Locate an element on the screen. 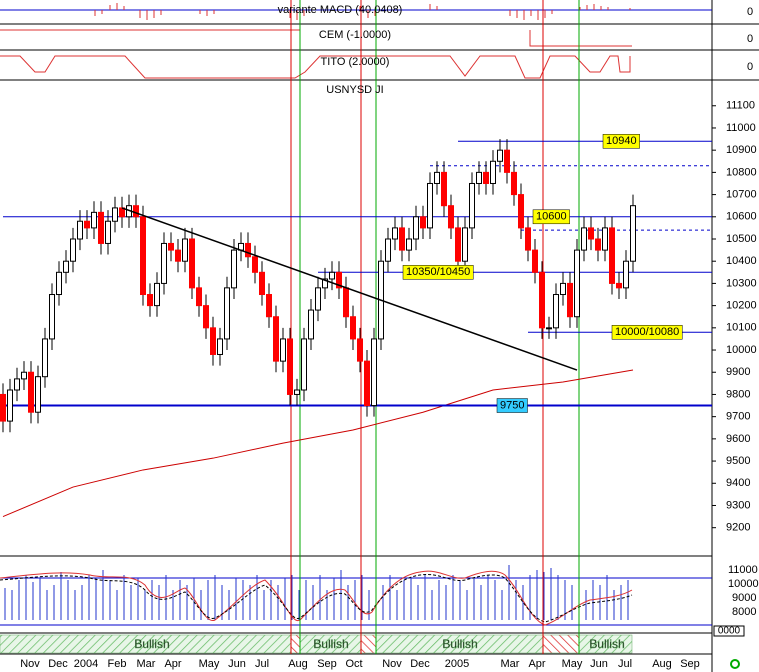  x-tick-label: Jul is located at coordinates (625, 664).